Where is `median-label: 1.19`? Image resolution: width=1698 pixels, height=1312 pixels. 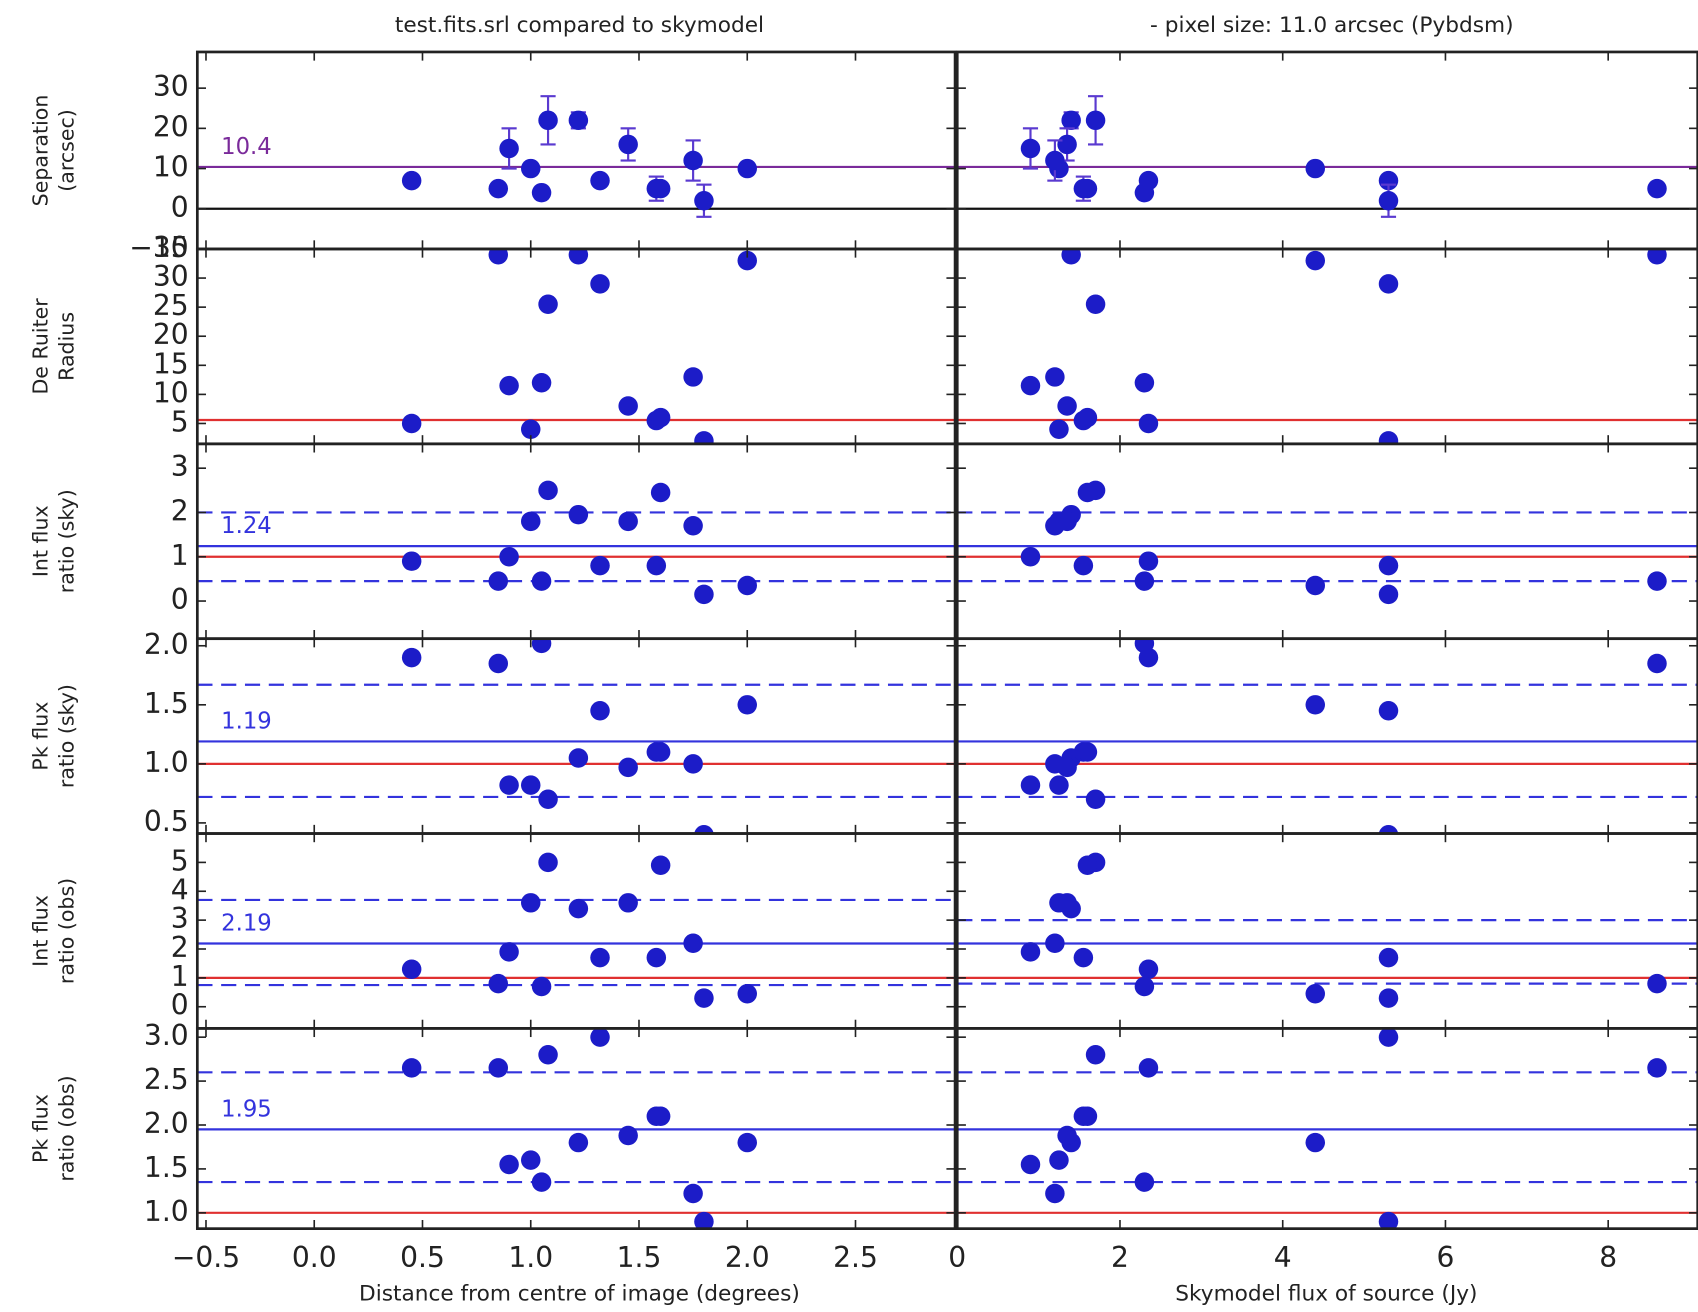 median-label: 1.19 is located at coordinates (246, 721).